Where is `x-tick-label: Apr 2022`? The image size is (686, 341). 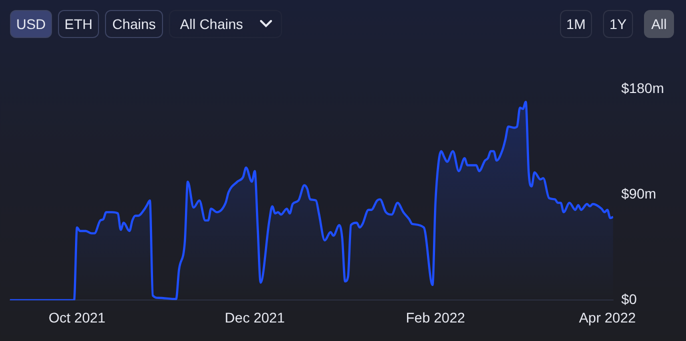 x-tick-label: Apr 2022 is located at coordinates (607, 317).